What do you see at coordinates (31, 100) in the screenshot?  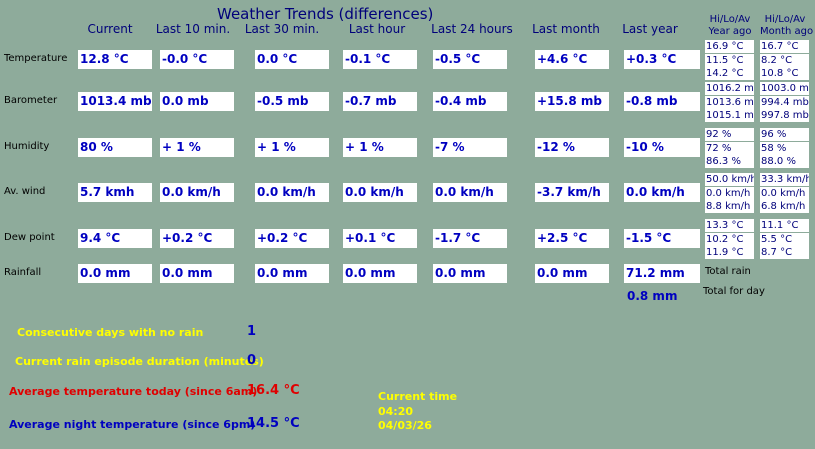 I see `row-label: Barometer` at bounding box center [31, 100].